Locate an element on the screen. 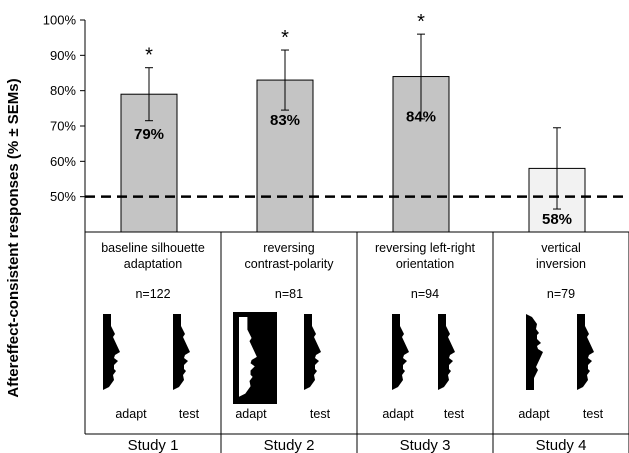 This screenshot has width=629, height=453. study-label: Study 1 is located at coordinates (153, 445).